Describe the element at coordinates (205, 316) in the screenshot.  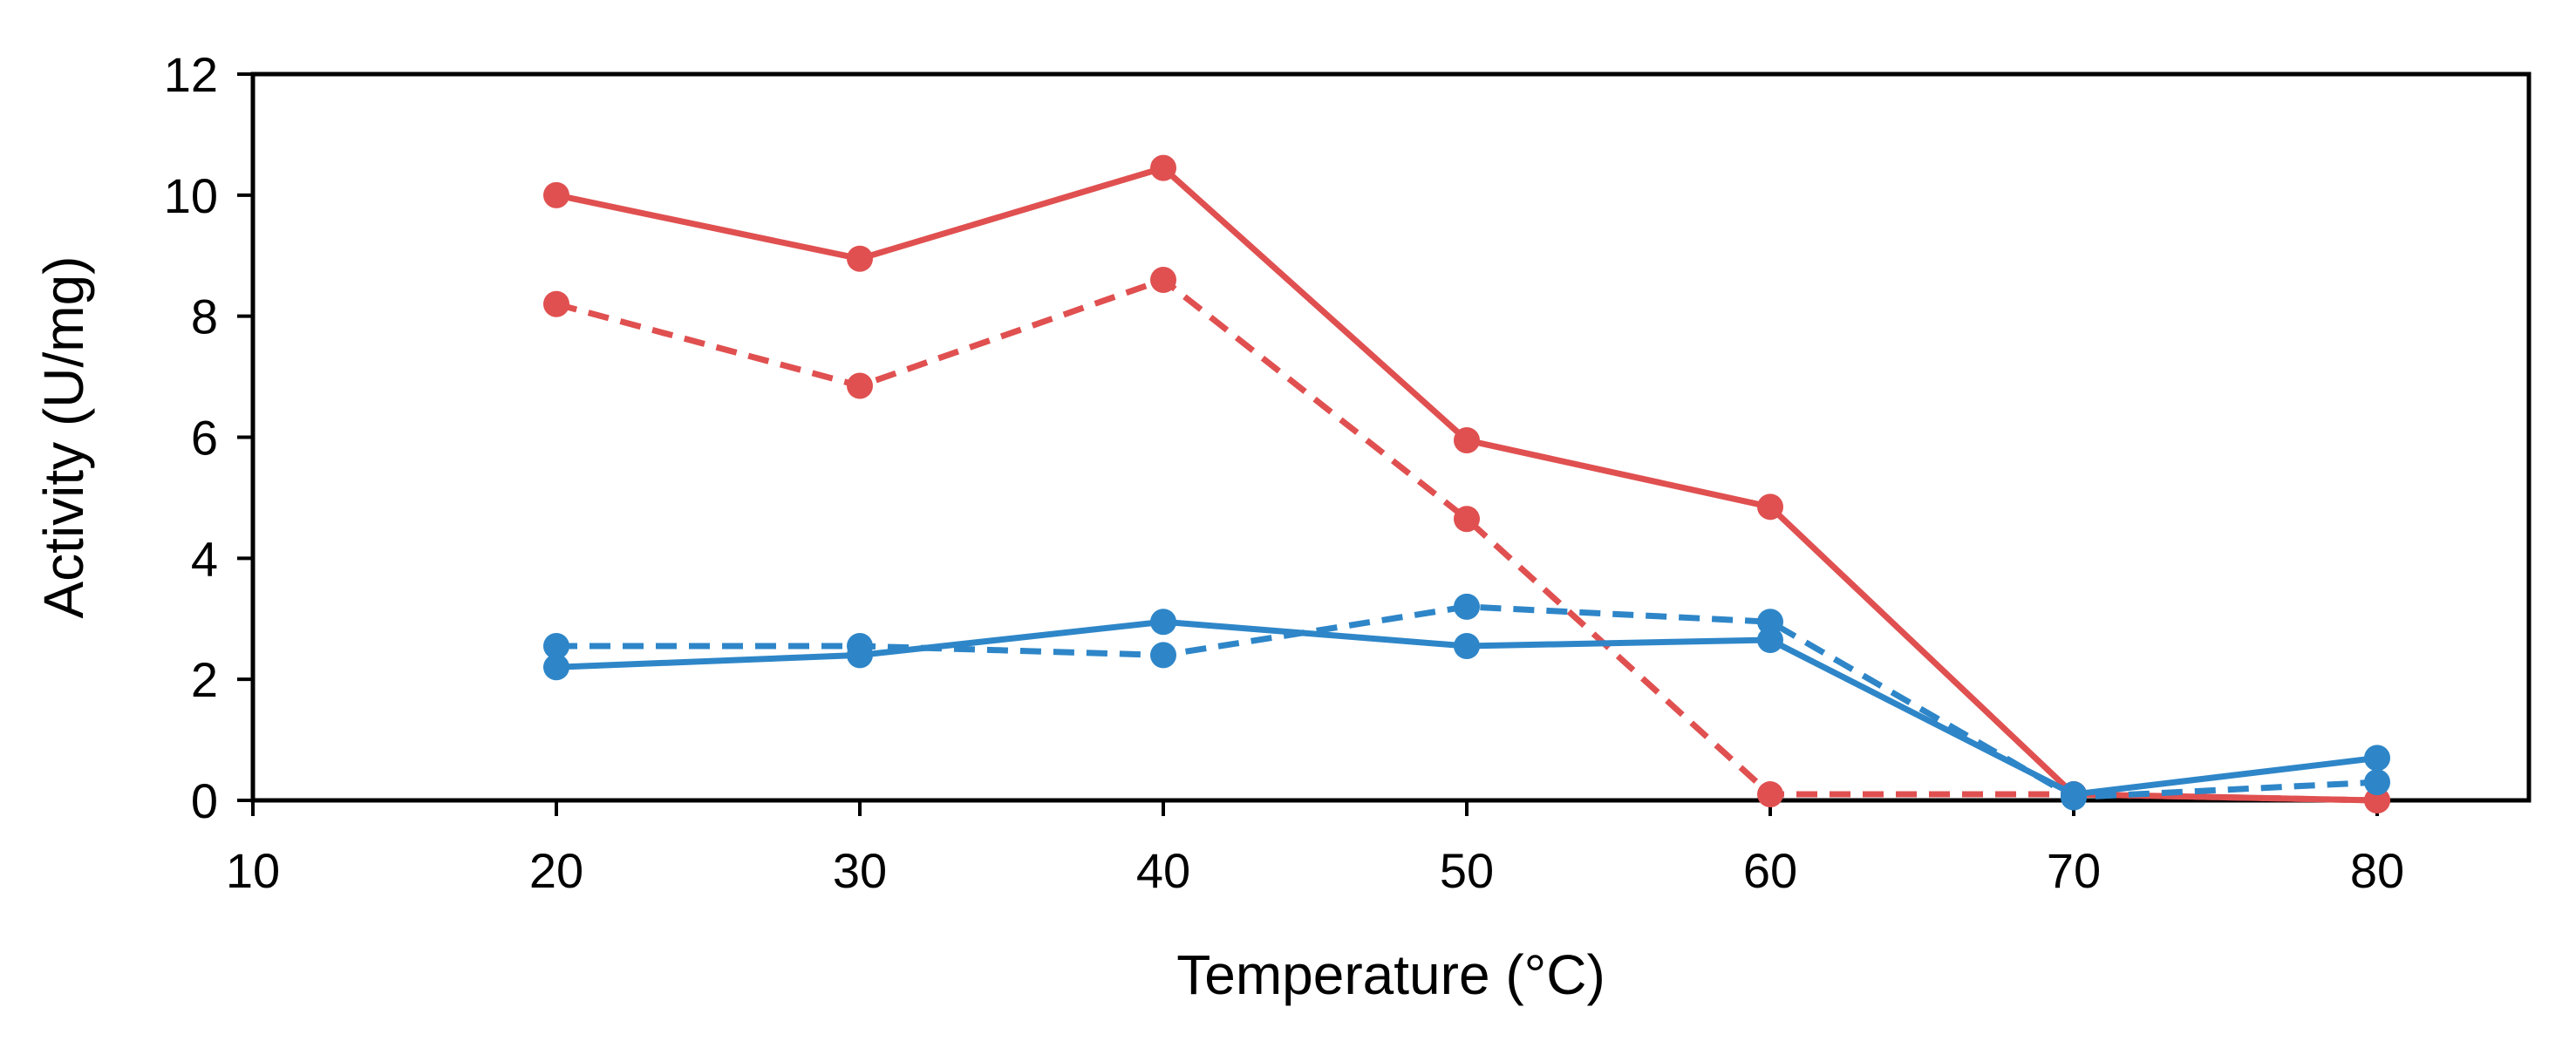
I see `y-tick-label: 8` at that location.